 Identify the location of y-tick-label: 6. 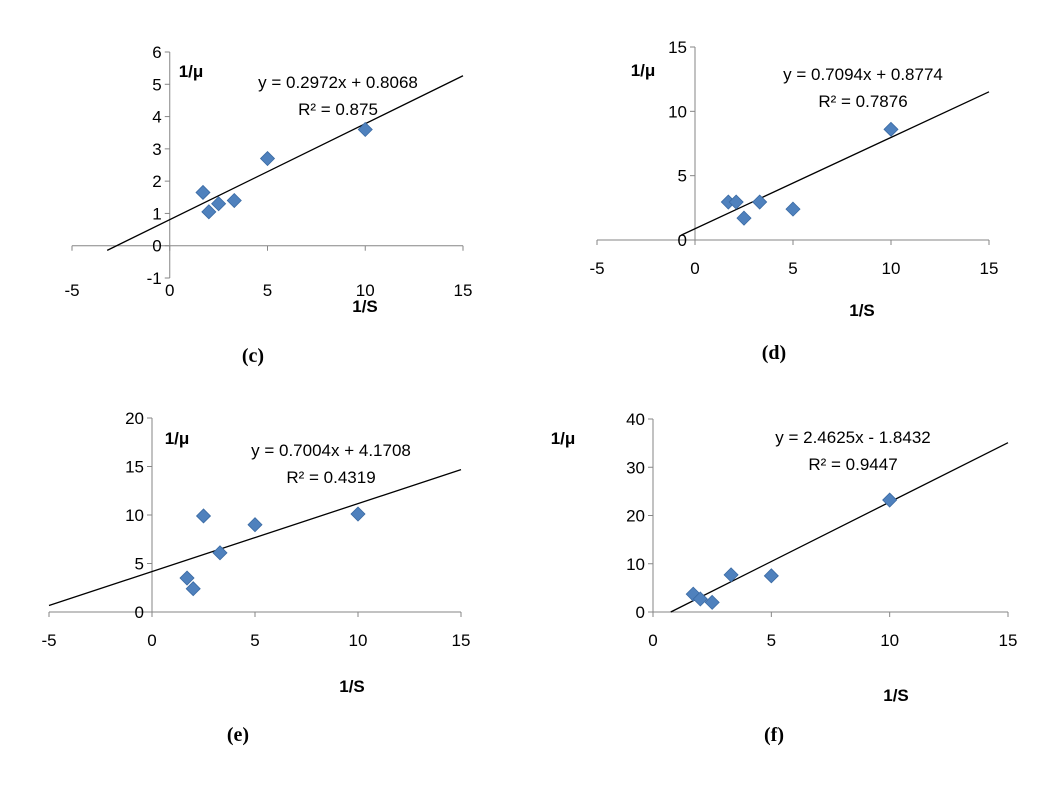
(156, 52).